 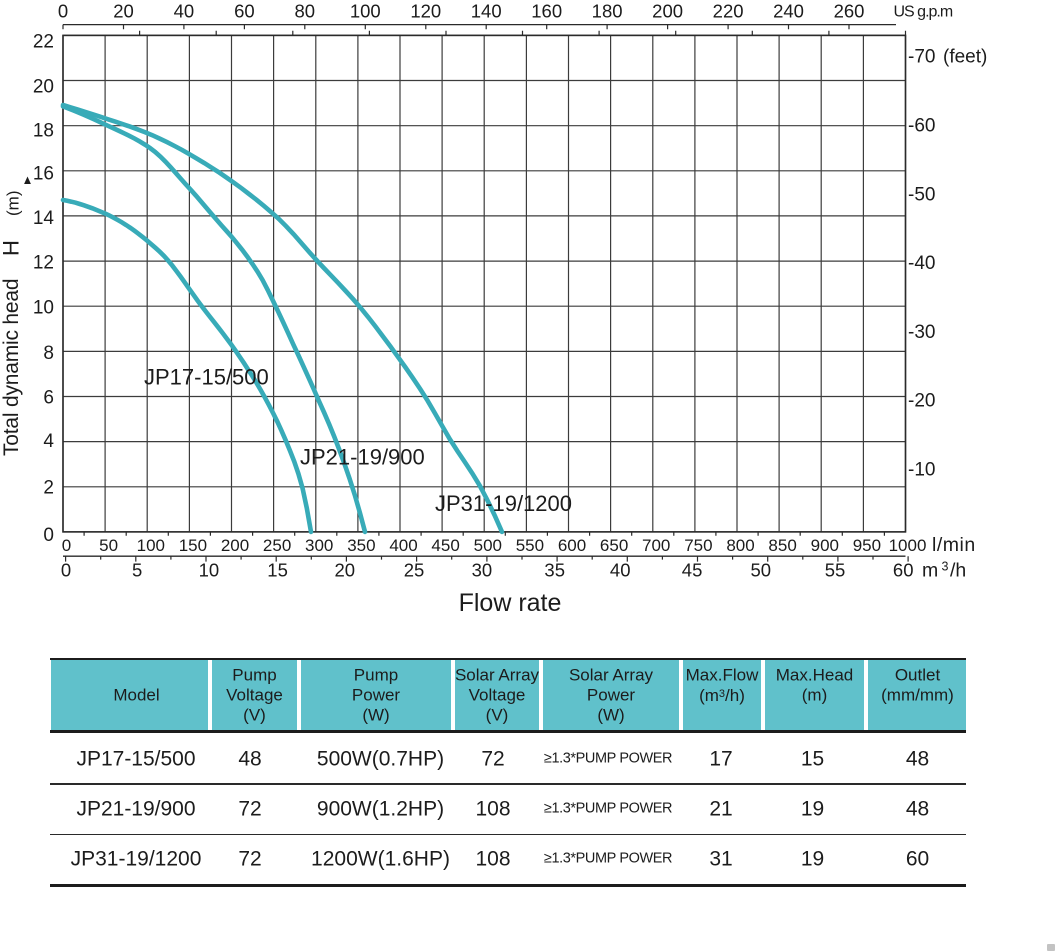 I want to click on svg-text: 4, so click(x=48, y=441).